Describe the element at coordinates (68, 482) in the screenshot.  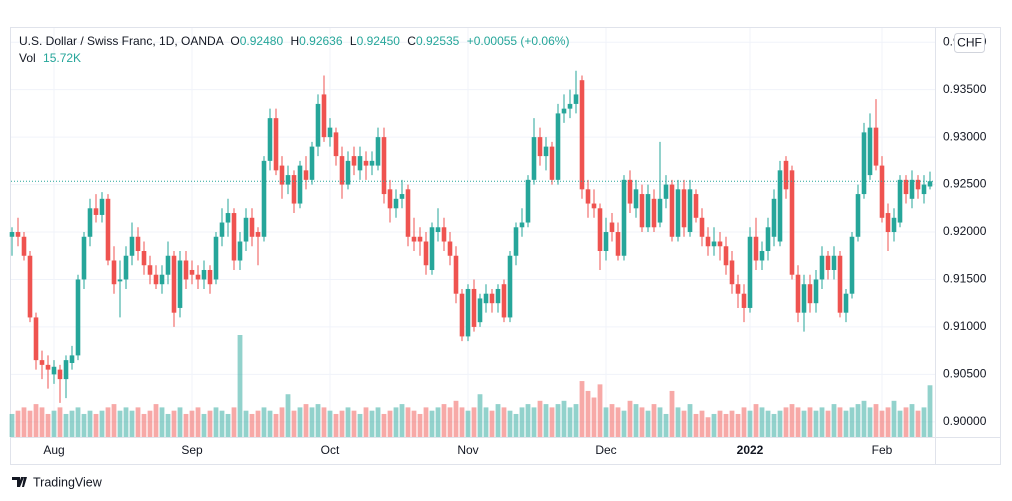
I see `brand-name: TradingView` at that location.